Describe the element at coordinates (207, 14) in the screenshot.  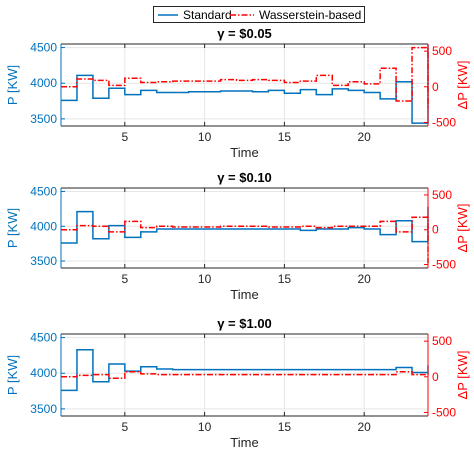
I see `legend-label-standard: Standard` at that location.